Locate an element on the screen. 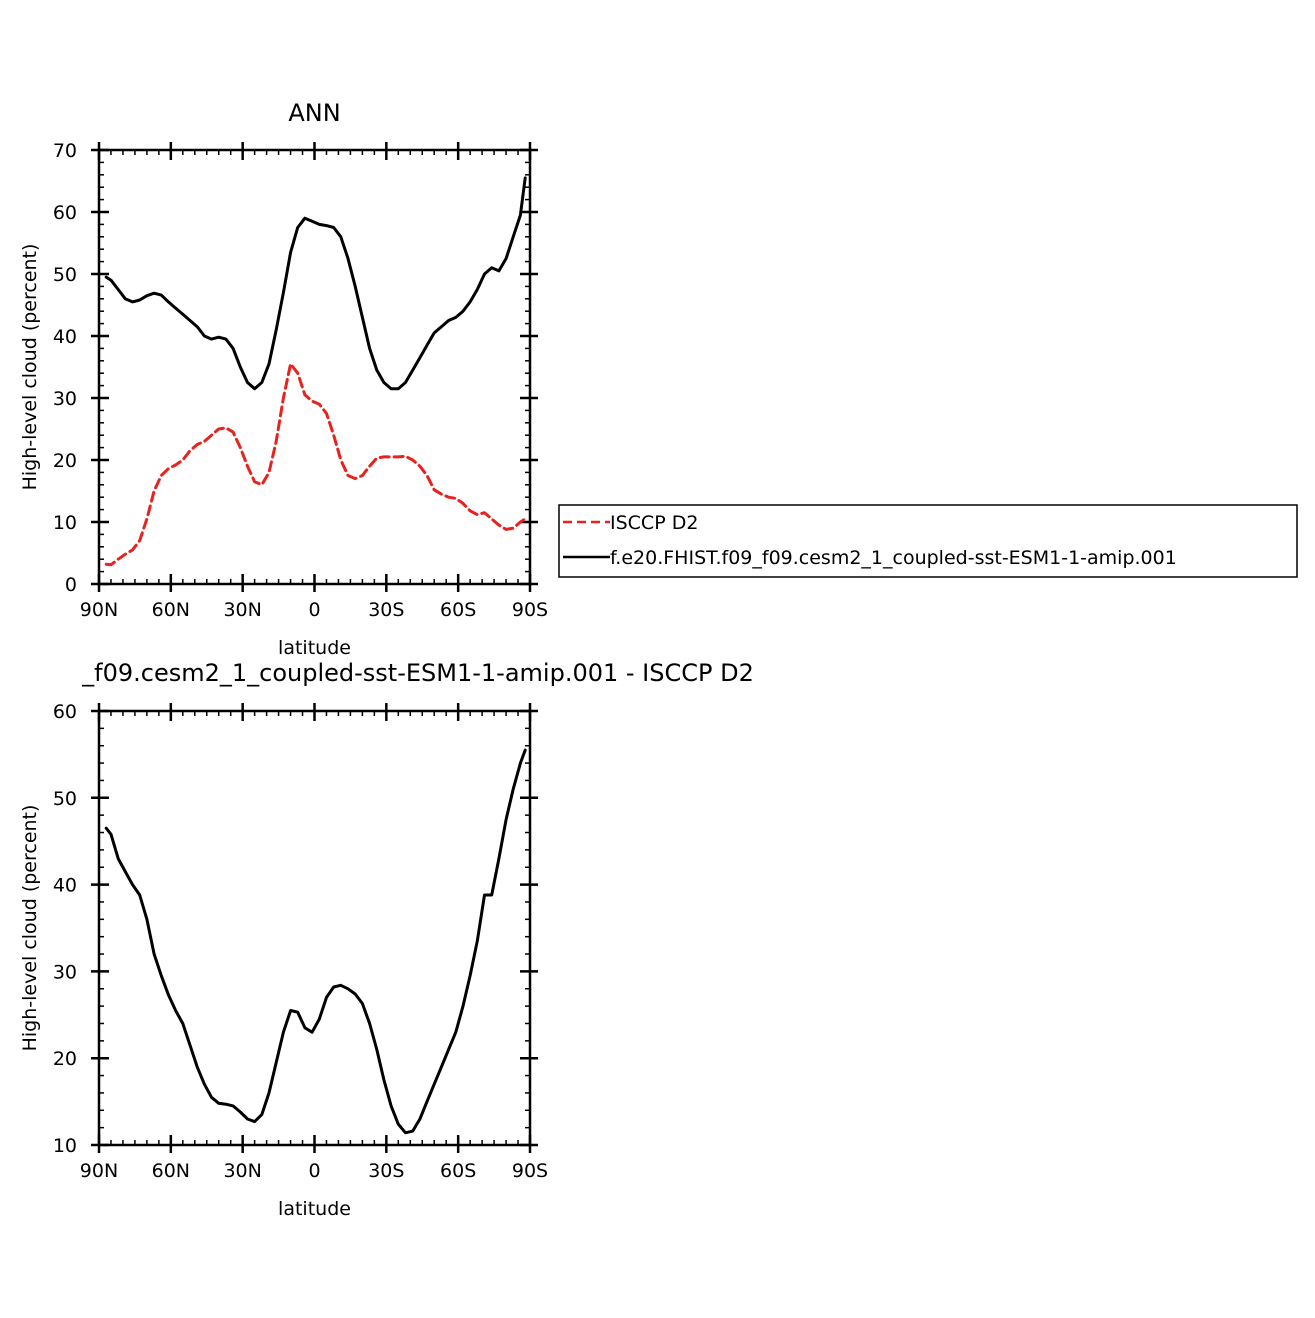 The height and width of the screenshot is (1318, 1315). plot-area: 90N 60N 30N 0 30S 60S 90S 10 20 30 40 50 60 is located at coordinates (300, 941).